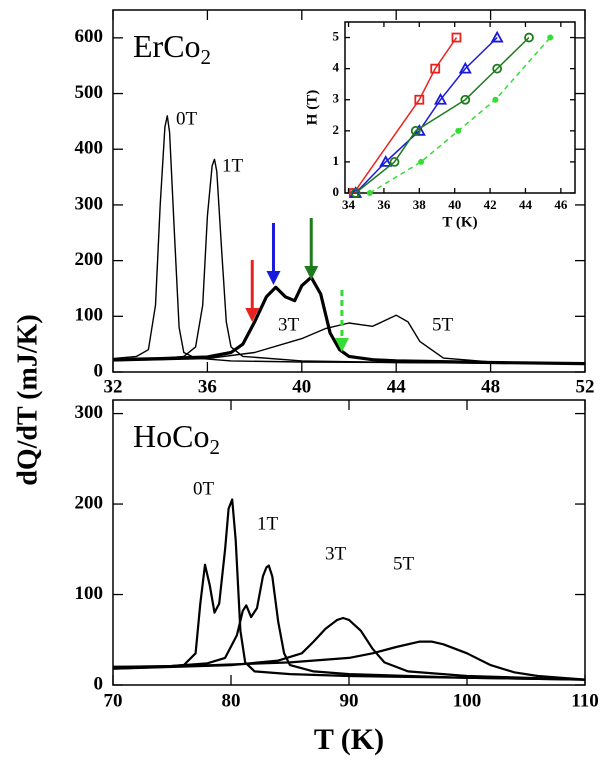  What do you see at coordinates (349, 739) in the screenshot?
I see `x-axis-label: T (K)` at bounding box center [349, 739].